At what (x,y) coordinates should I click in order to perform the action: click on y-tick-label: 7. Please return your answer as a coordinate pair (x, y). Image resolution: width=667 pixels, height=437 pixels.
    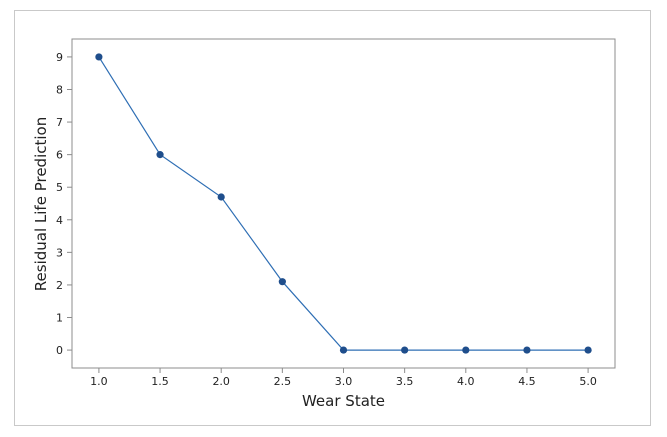
    Looking at the image, I should click on (59, 122).